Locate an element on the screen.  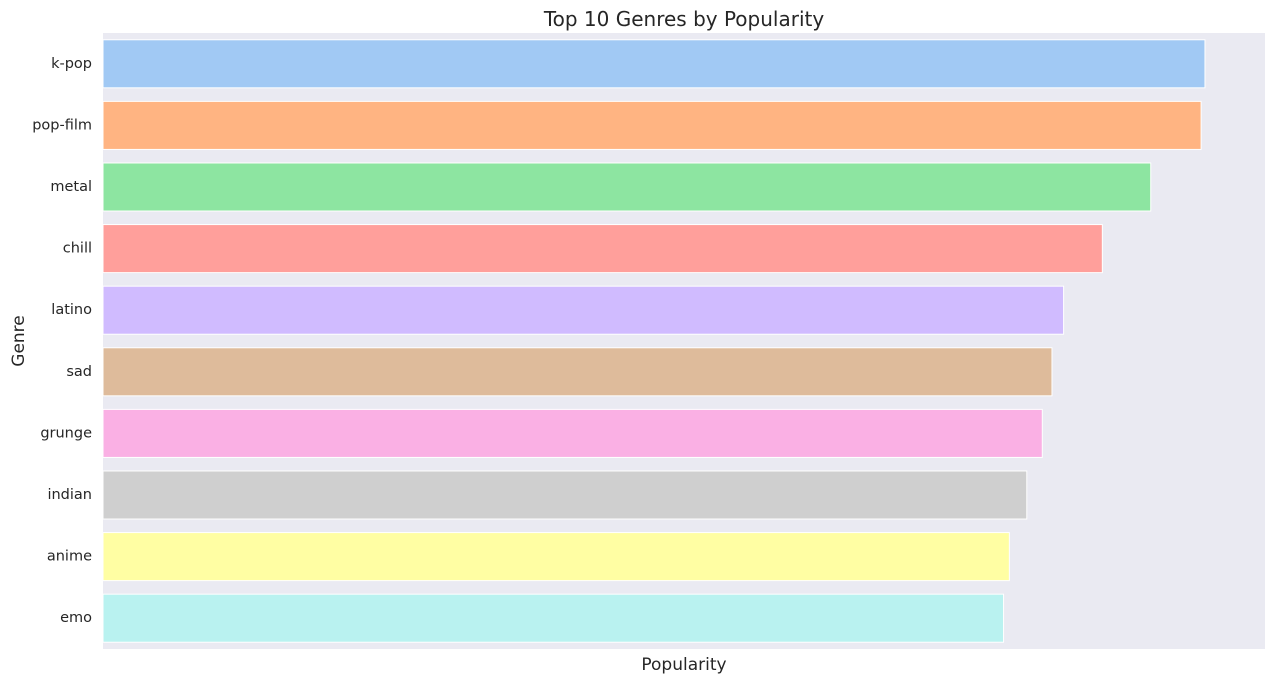
bar-grunge is located at coordinates (572, 433).